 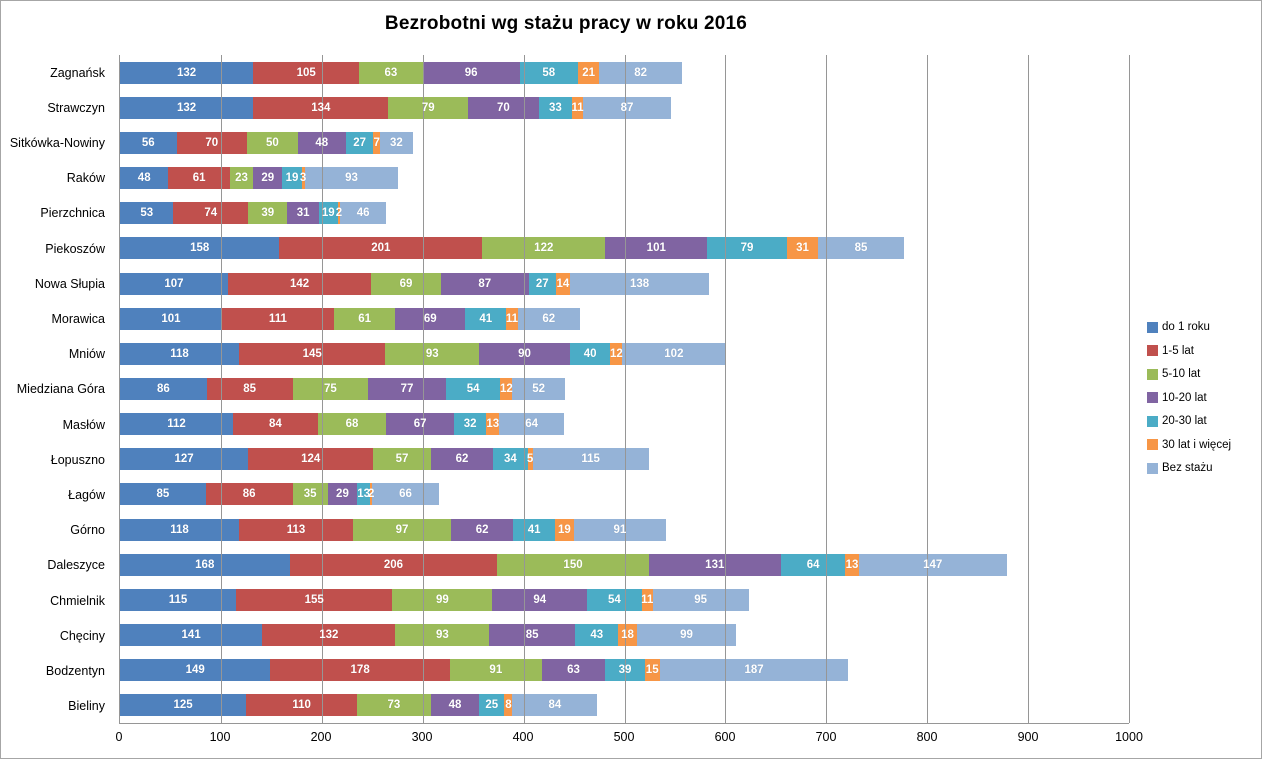 I want to click on data-label: 31, so click(x=802, y=248).